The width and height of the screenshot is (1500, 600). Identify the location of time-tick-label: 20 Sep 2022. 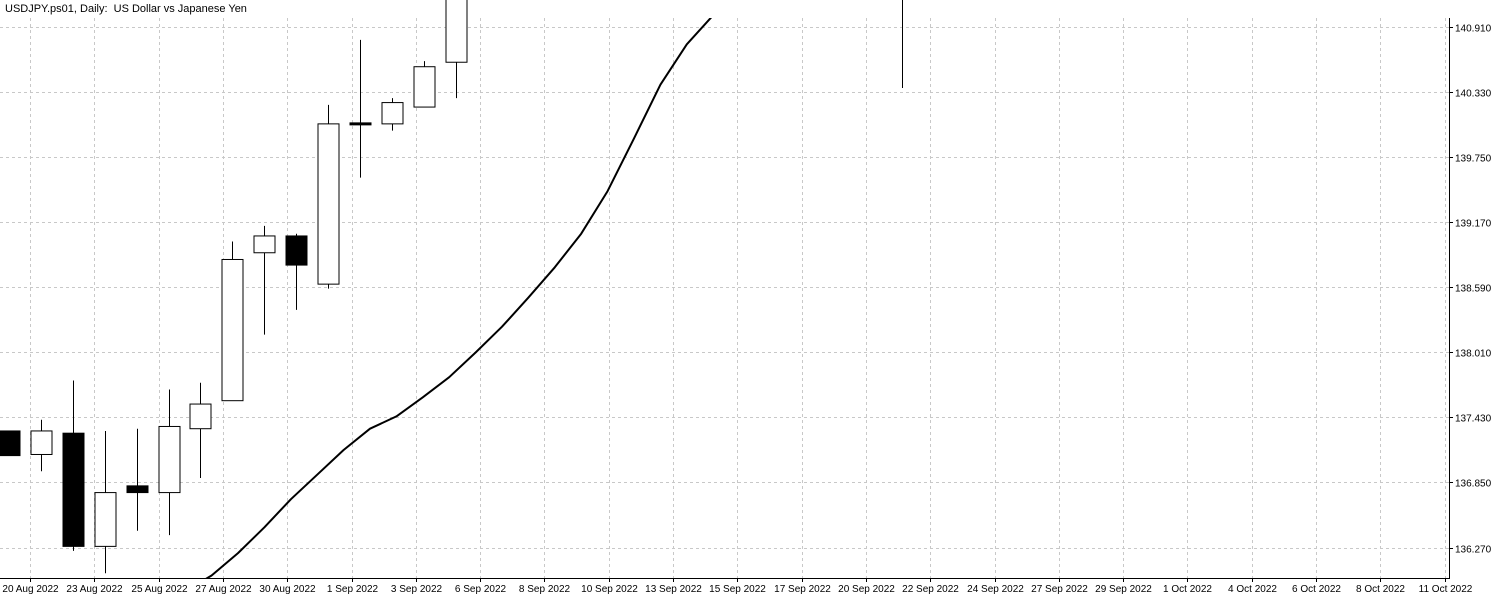
(866, 589).